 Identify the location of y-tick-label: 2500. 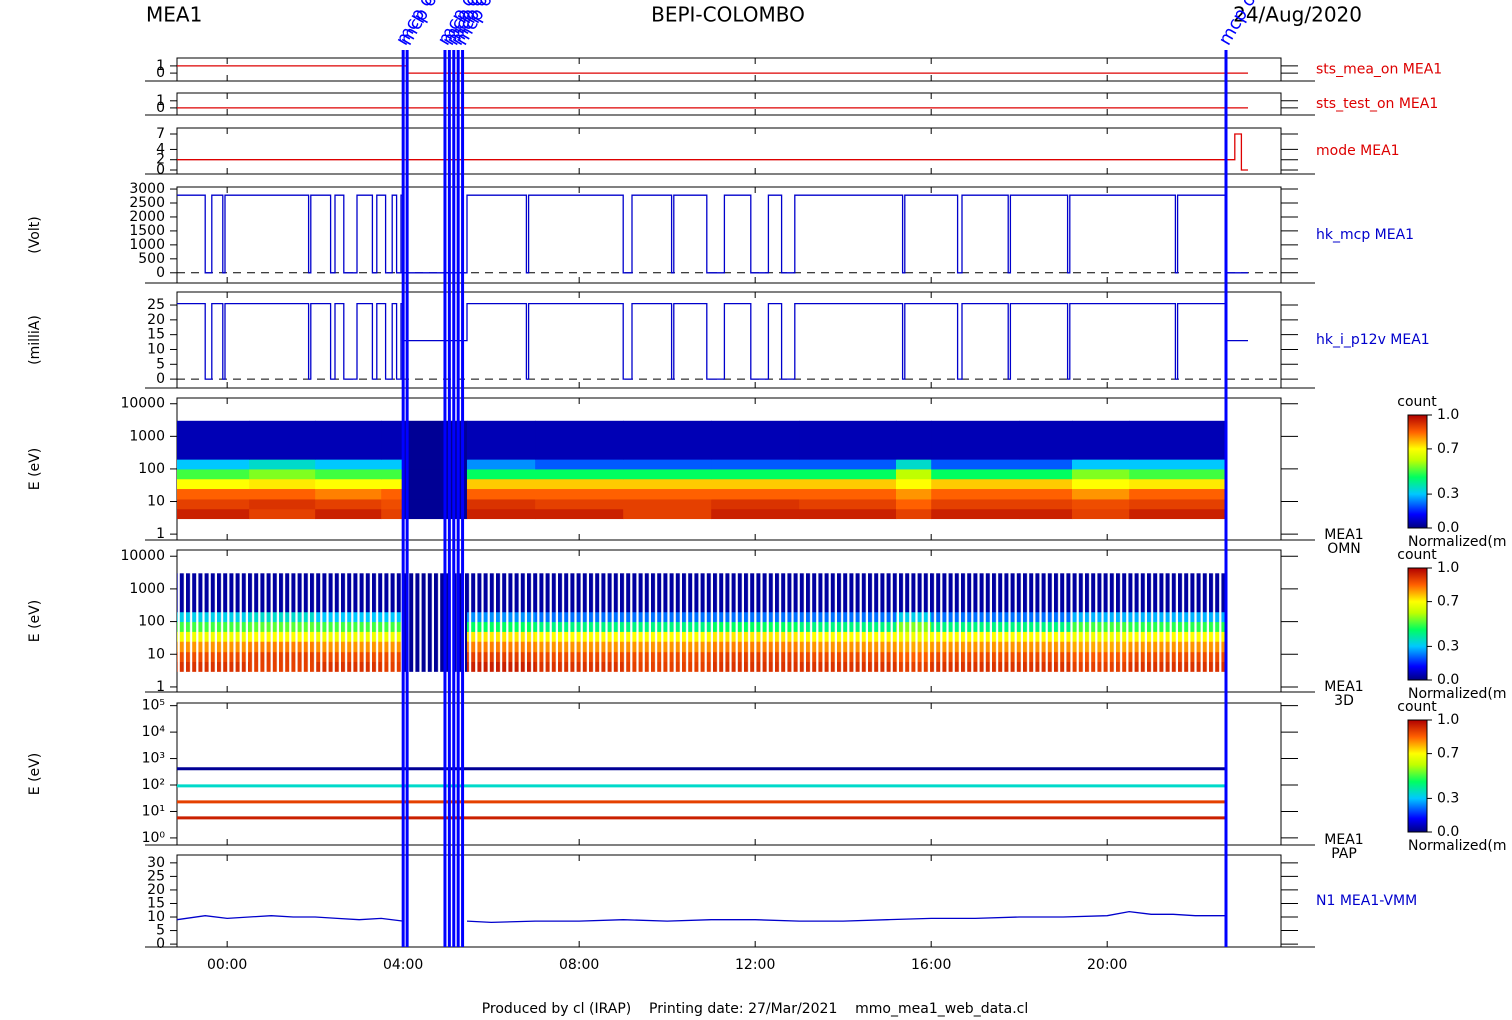
(147, 203).